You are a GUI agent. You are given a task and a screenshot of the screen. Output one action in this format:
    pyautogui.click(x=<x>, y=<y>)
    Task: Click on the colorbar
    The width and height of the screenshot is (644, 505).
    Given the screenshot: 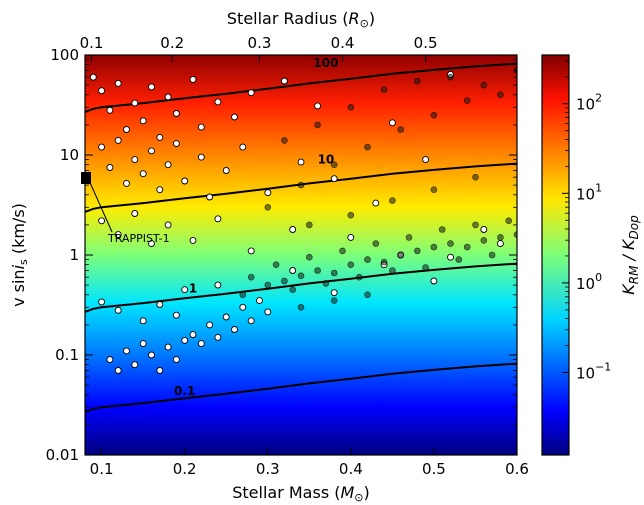 What is the action you would take?
    pyautogui.click(x=555, y=255)
    